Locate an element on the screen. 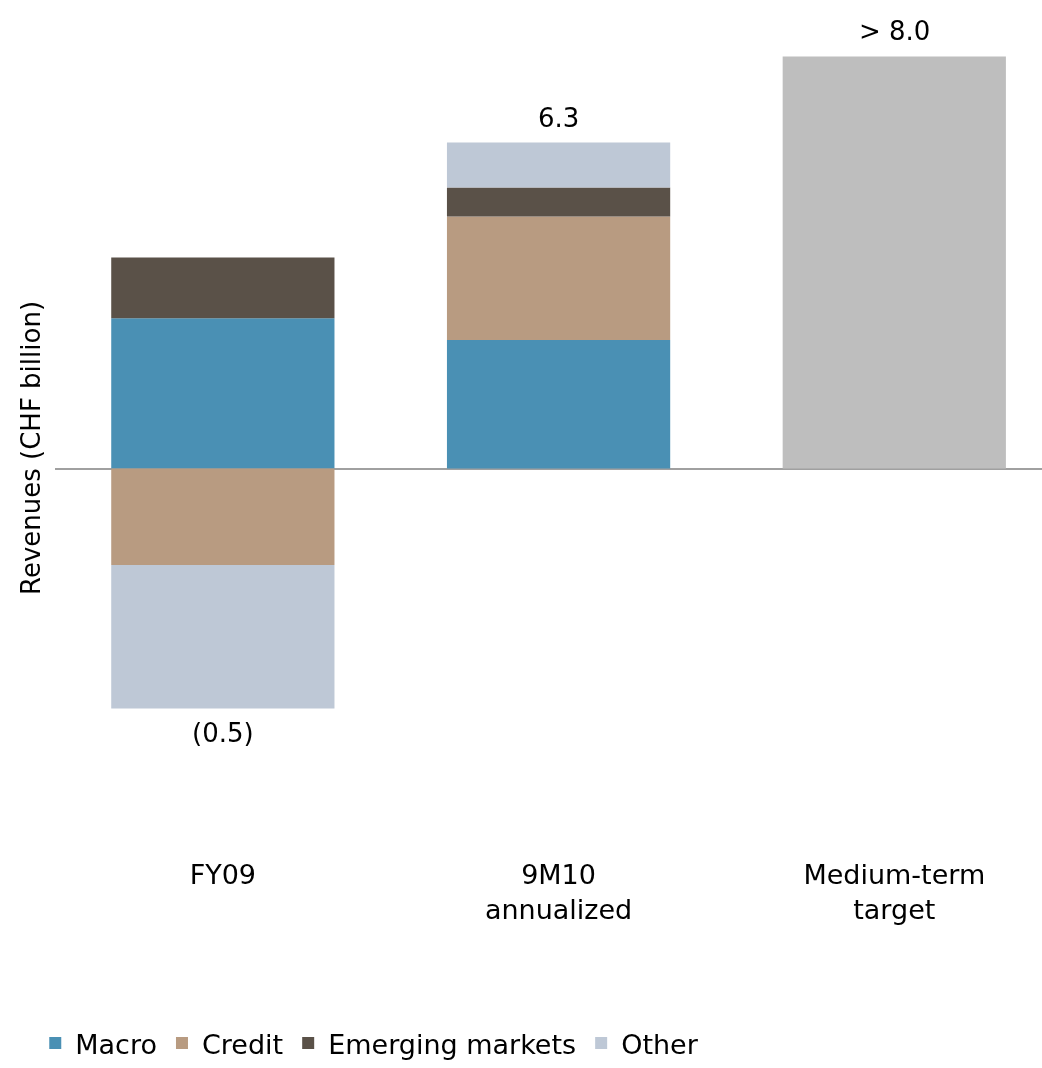  x-tick-label: Medium-term target is located at coordinates (894, 892).